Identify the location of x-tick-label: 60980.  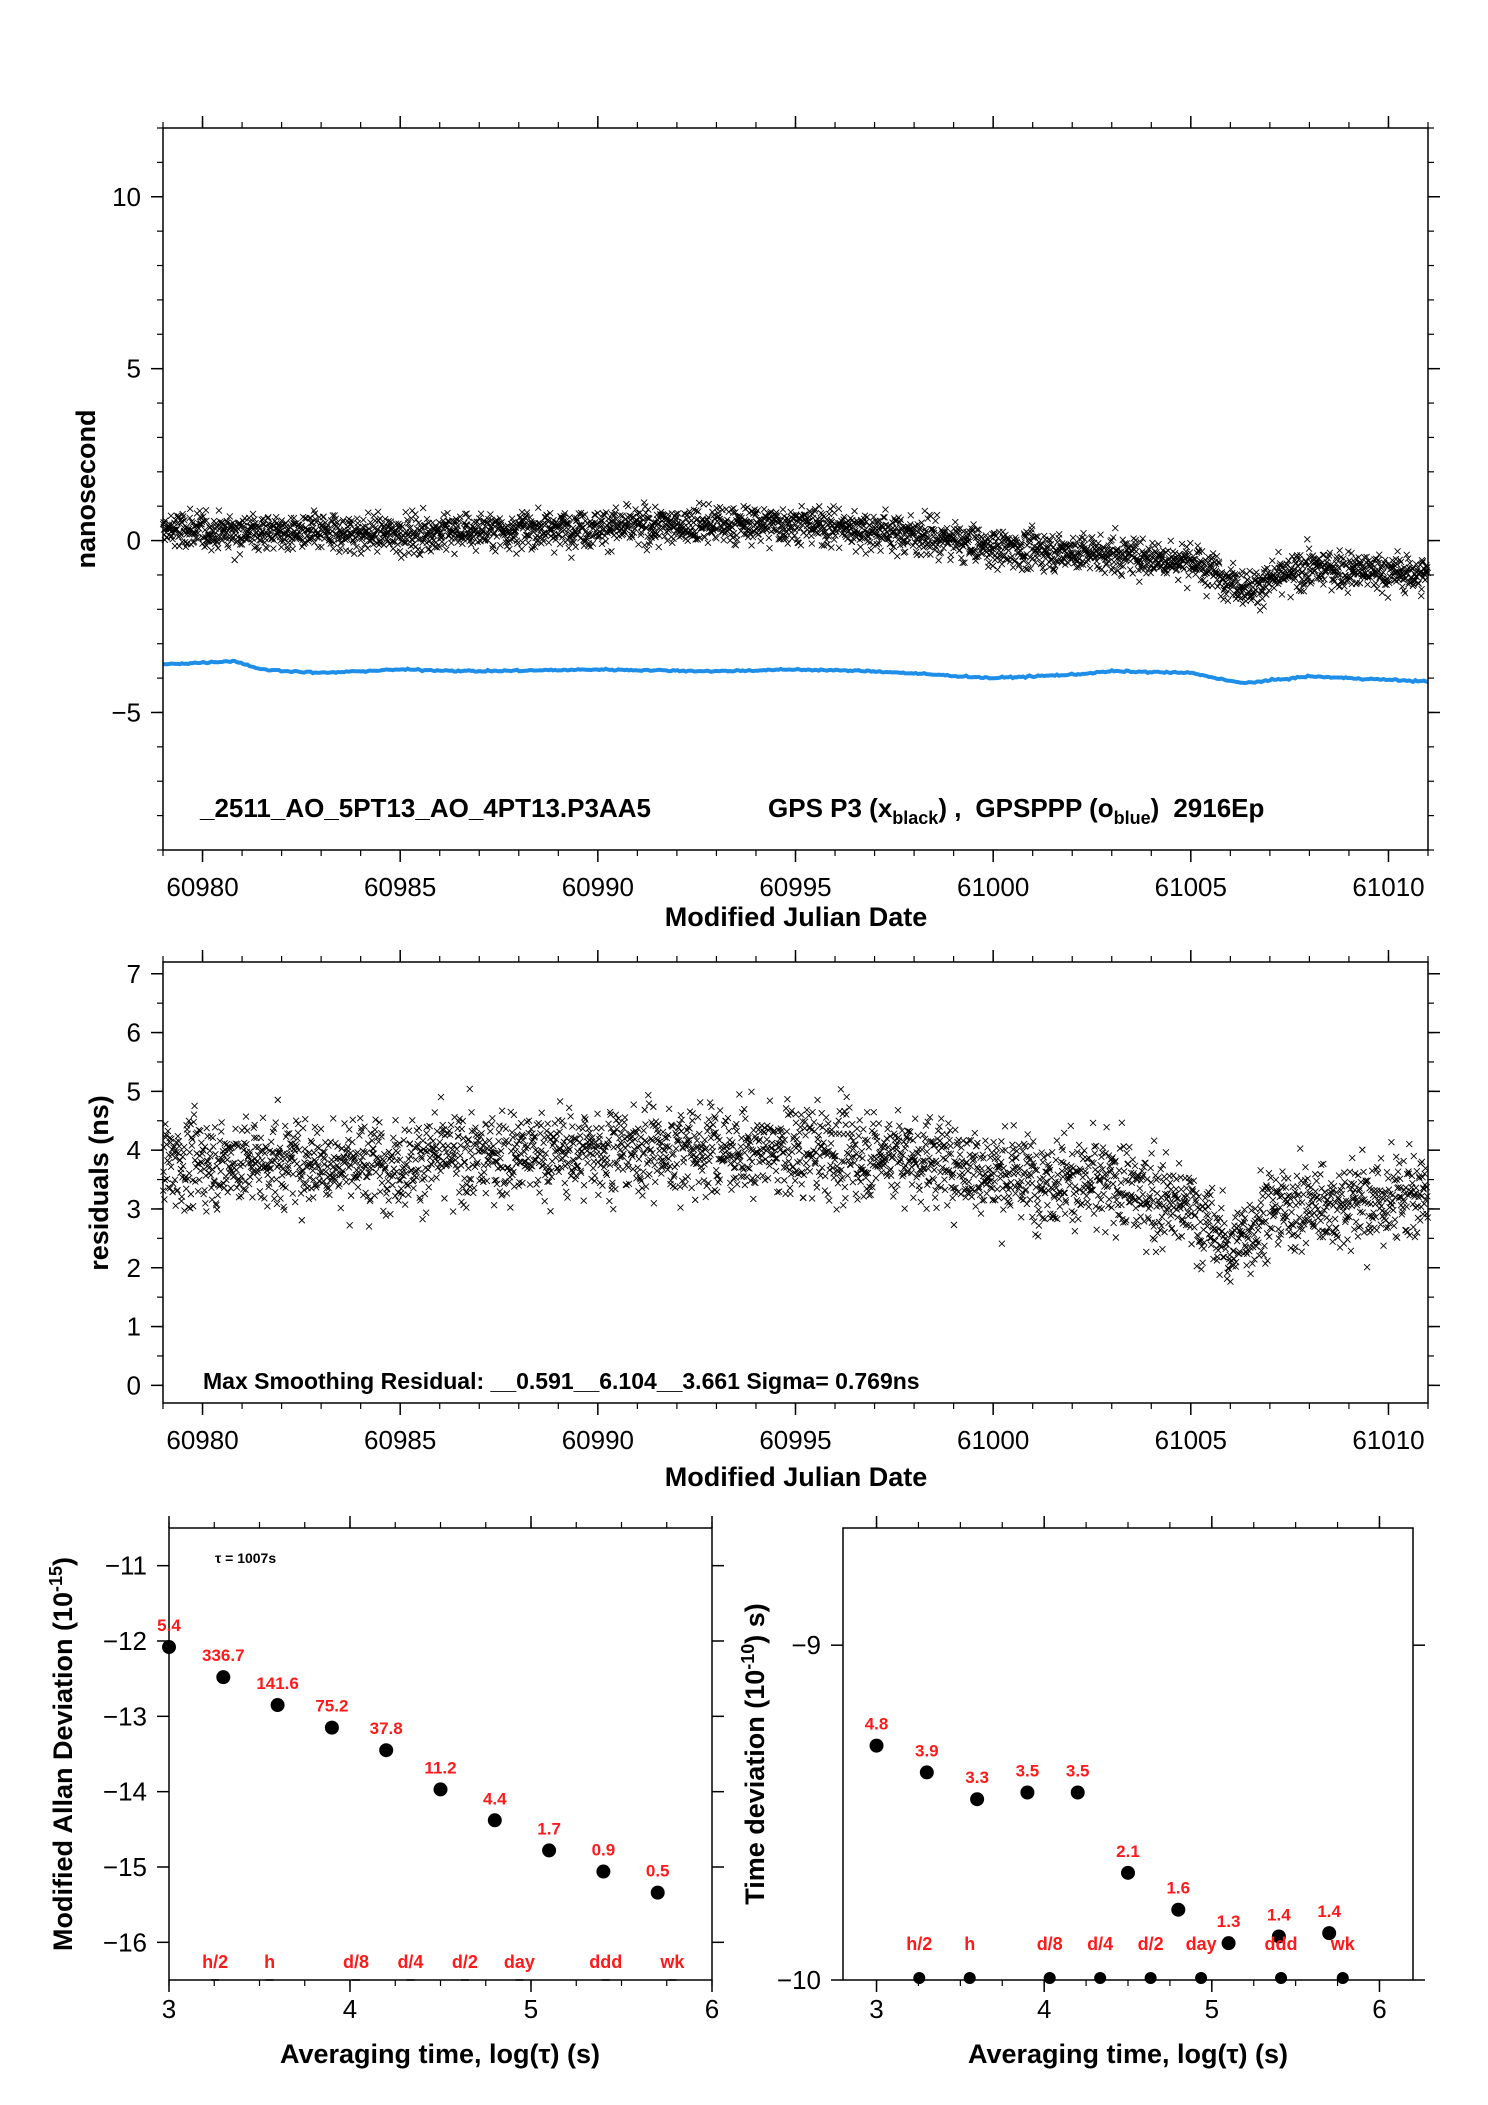
(202, 887).